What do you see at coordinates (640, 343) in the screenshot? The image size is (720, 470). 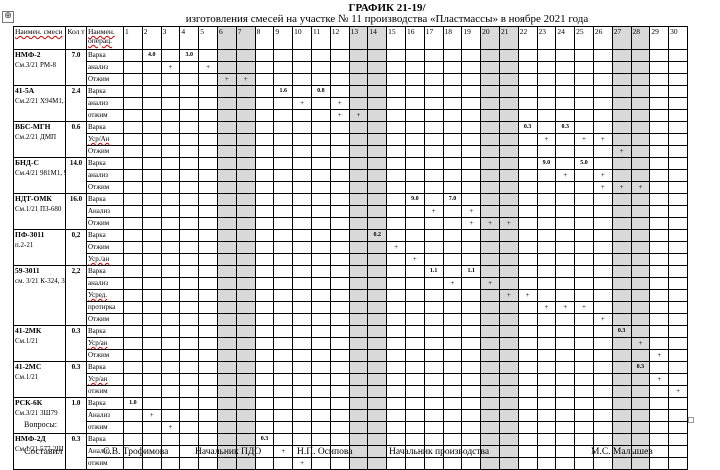 I see `day-cell-28: +` at bounding box center [640, 343].